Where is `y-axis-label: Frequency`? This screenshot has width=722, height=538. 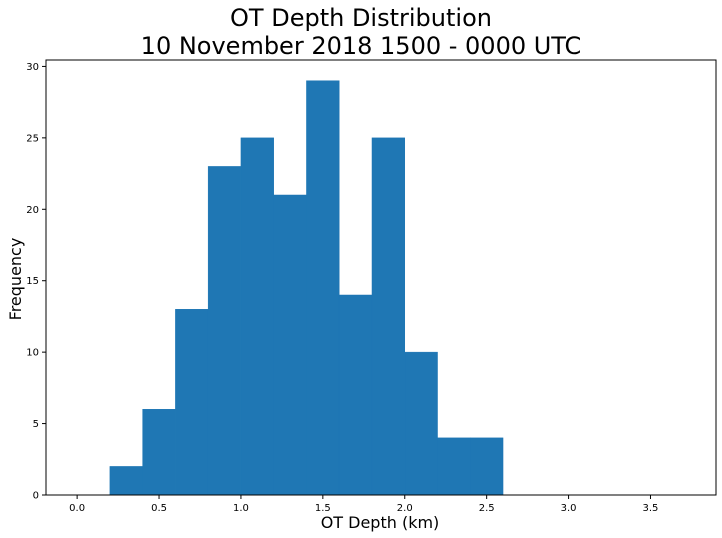 y-axis-label: Frequency is located at coordinates (15, 279).